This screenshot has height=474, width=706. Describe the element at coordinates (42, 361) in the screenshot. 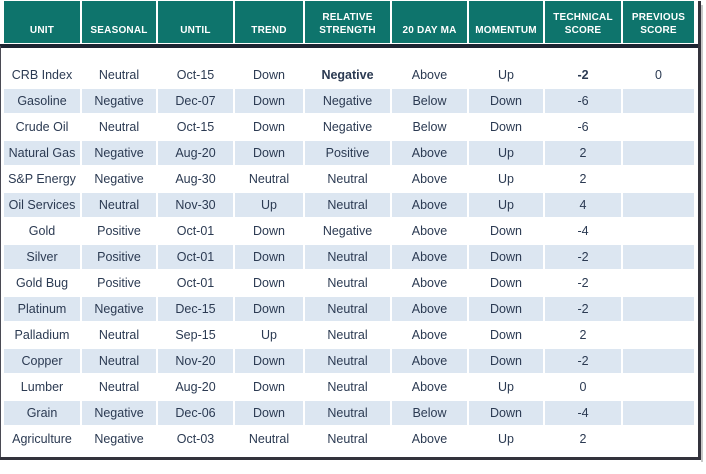

I see `cell-unit: Copper` at that location.